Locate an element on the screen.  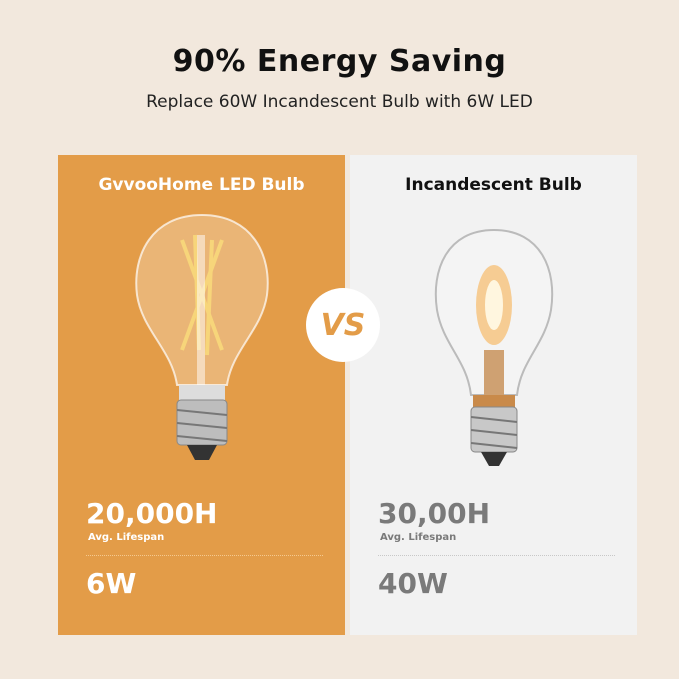
incandescent-panel-title: Incandescent Bulb is located at coordinates (493, 185).